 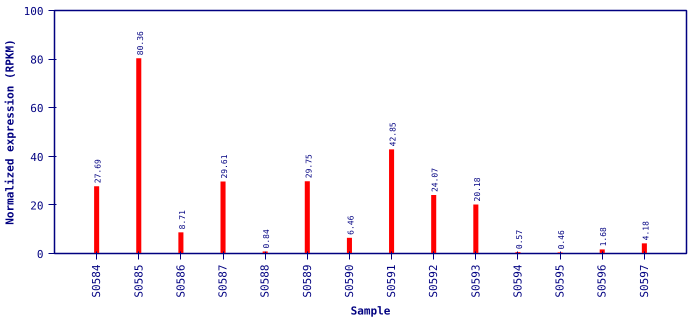 What do you see at coordinates (97, 281) in the screenshot?
I see `x-tick-label: S0584` at bounding box center [97, 281].